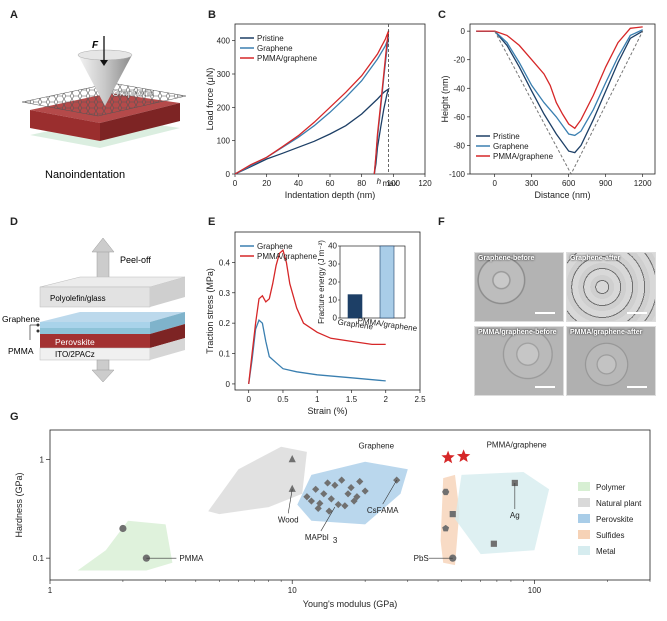 The image size is (667, 621). Describe the element at coordinates (14, 417) in the screenshot. I see `panel-letter-g: G` at that location.